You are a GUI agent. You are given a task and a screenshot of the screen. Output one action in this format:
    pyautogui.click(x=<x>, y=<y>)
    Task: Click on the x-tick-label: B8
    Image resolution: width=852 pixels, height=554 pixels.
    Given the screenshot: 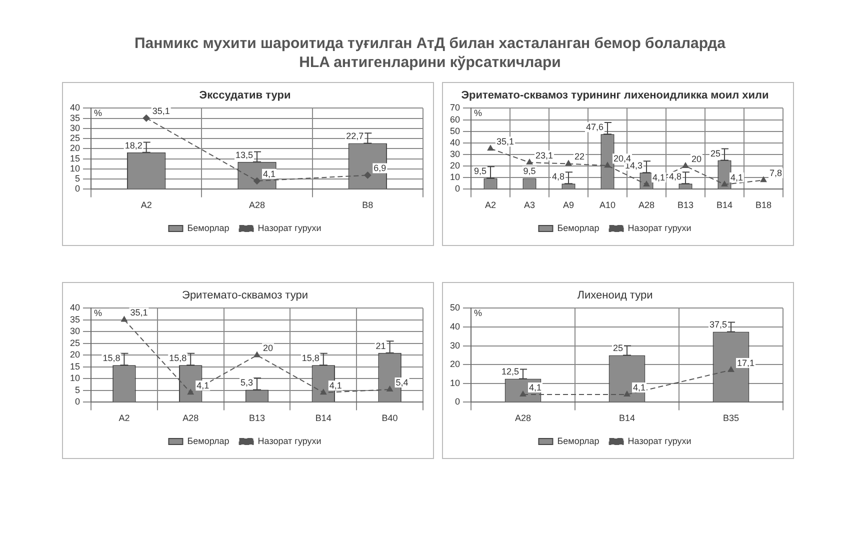 What is the action you would take?
    pyautogui.click(x=368, y=205)
    